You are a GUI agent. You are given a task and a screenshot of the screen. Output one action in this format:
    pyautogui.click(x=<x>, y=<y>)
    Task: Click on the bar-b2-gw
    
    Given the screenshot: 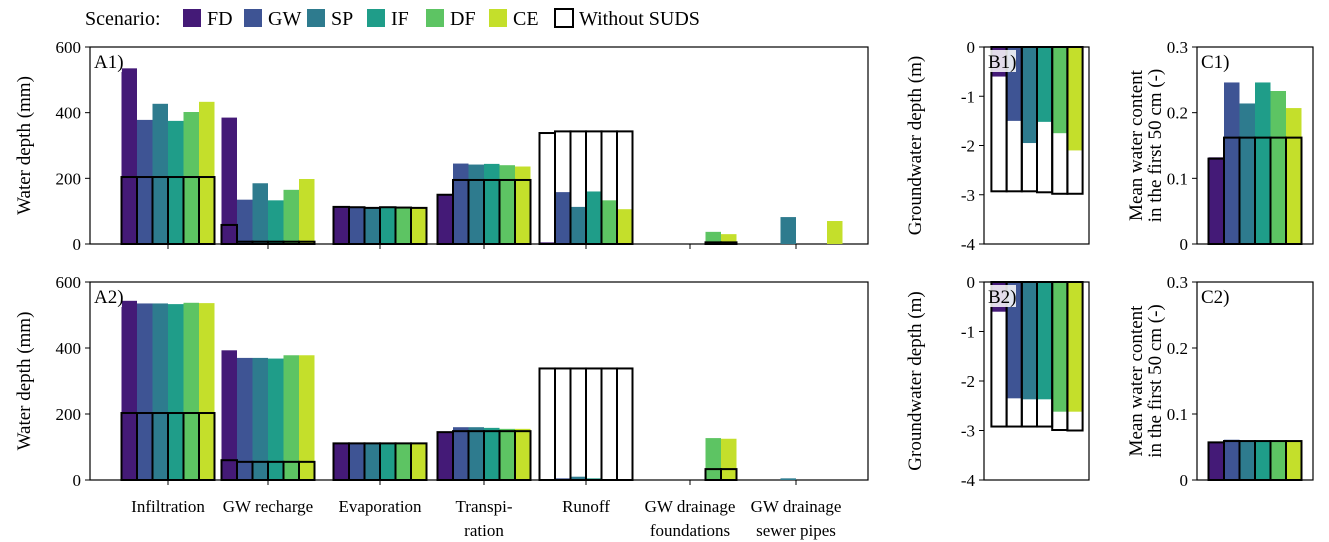 What is the action you would take?
    pyautogui.click(x=1014, y=340)
    